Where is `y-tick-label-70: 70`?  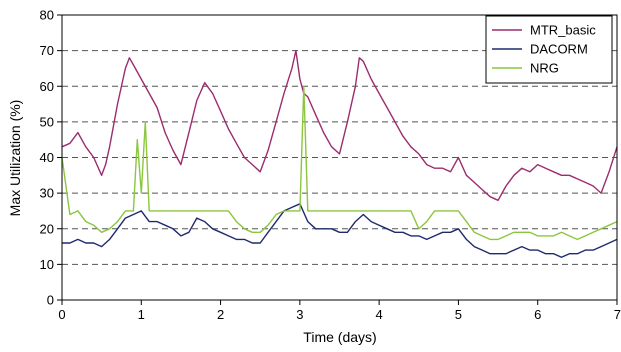 y-tick-label-70: 70 is located at coordinates (47, 50).